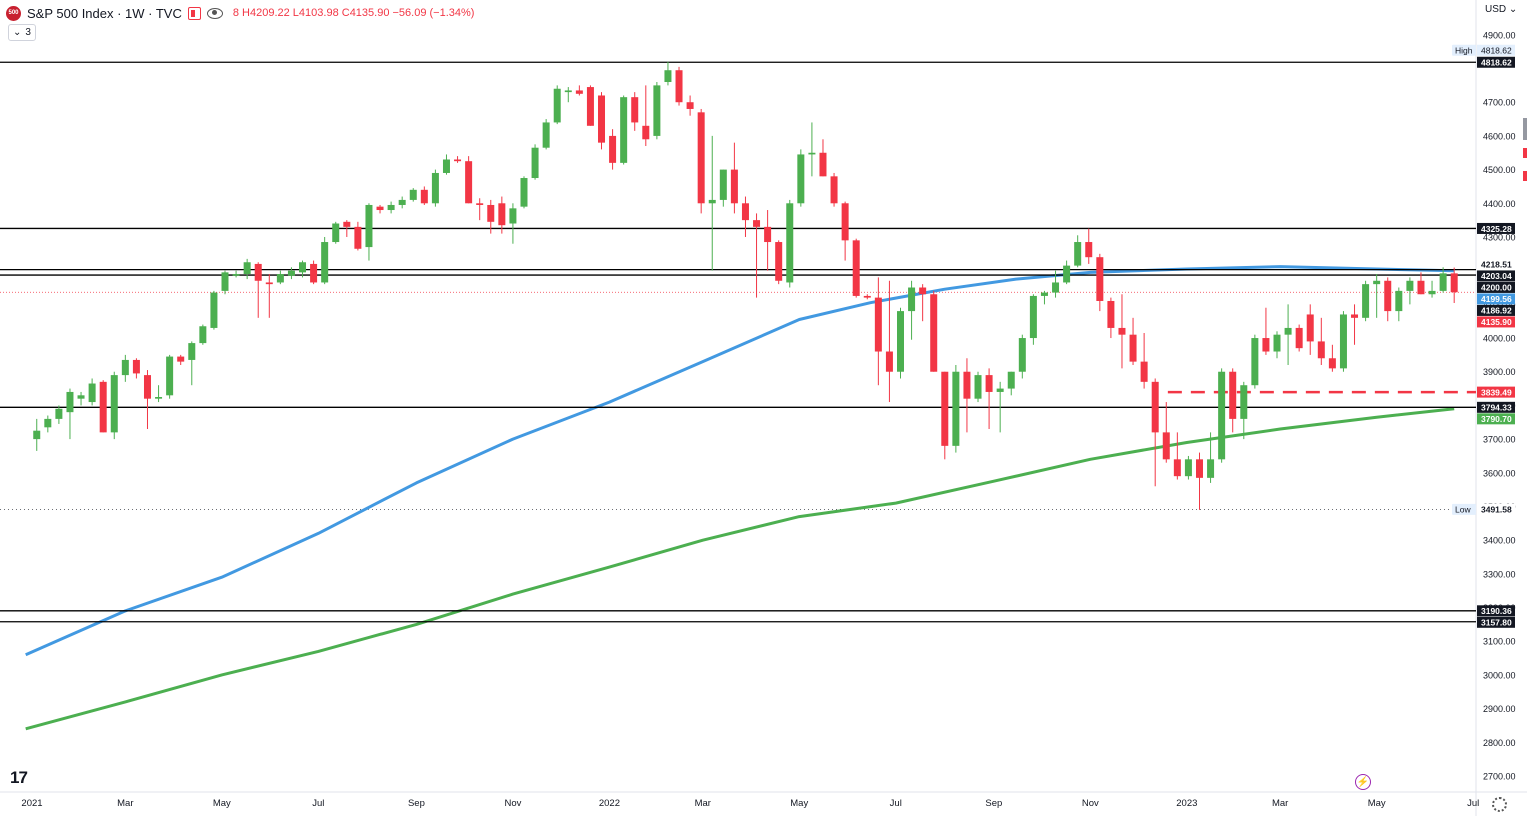 Image resolution: width=1527 pixels, height=816 pixels. I want to click on symbol-logo: 500, so click(13, 13).